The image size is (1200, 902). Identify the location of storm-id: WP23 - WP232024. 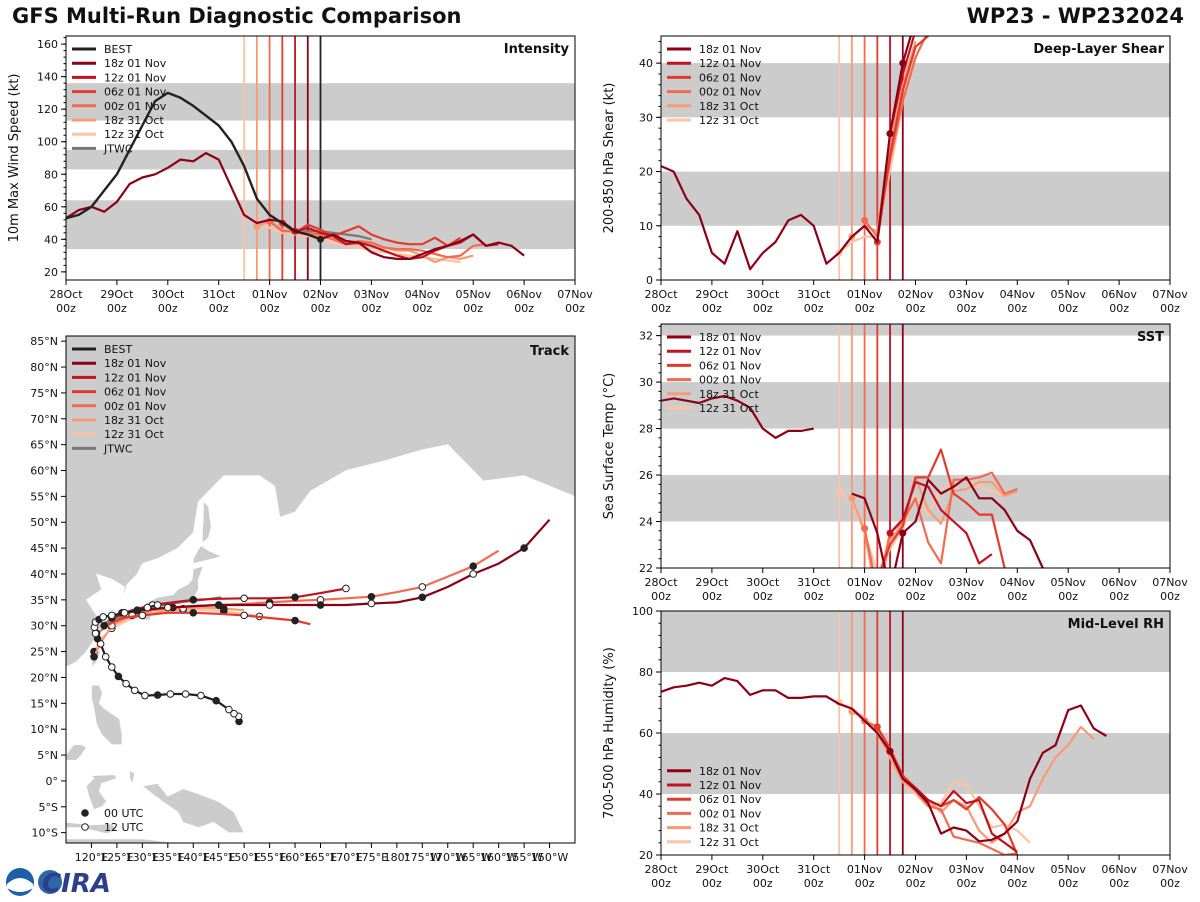
(1075, 16).